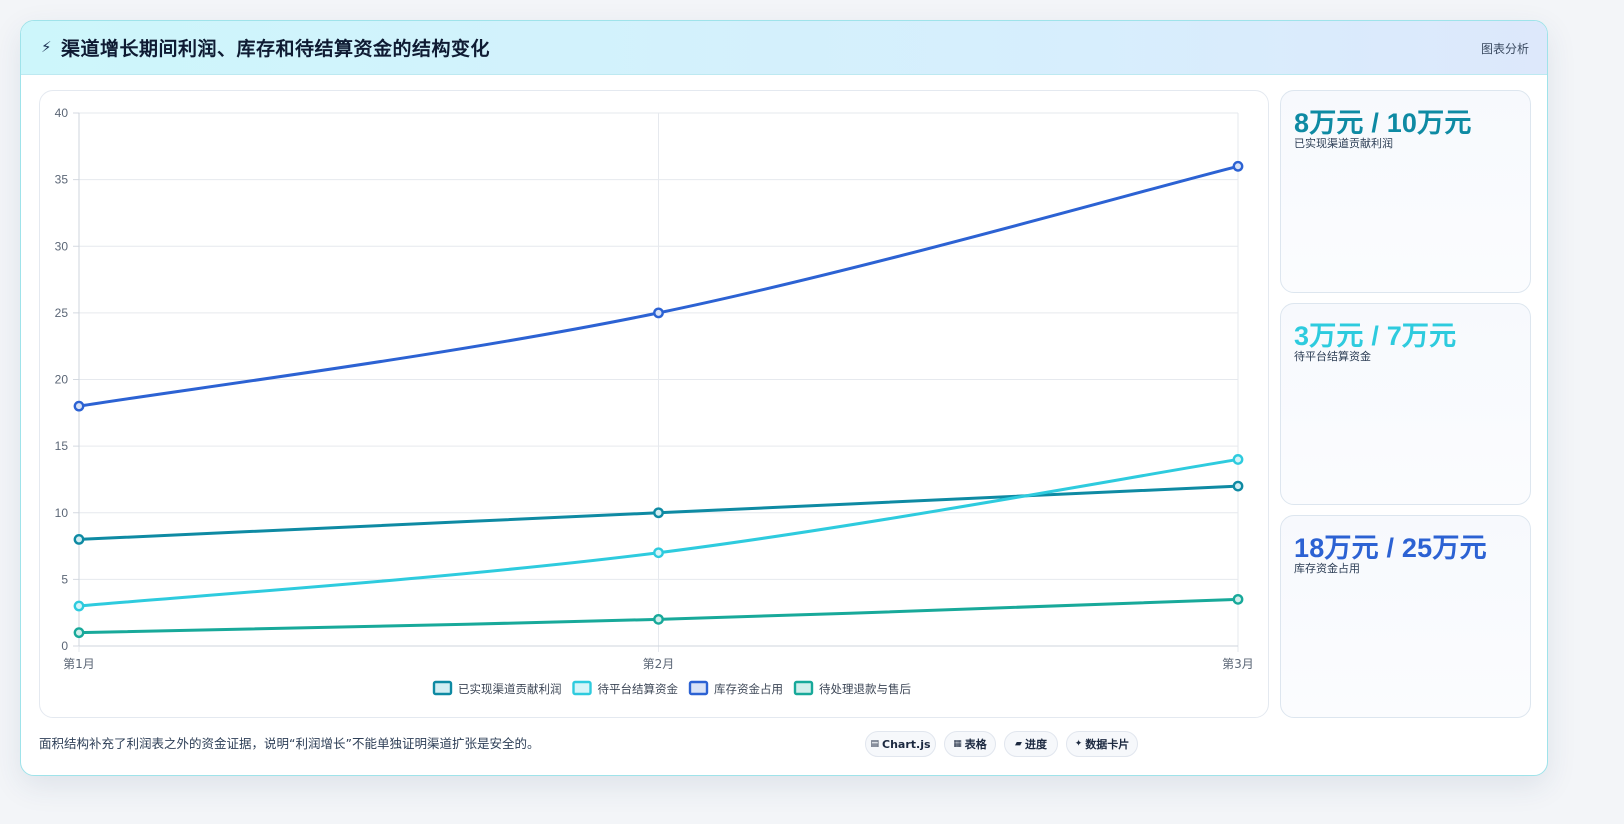 This screenshot has height=824, width=1624. Describe the element at coordinates (1405, 404) in the screenshot. I see `kpi-card-settlement: 3万元 / 7万元 待平台结算资金` at that location.